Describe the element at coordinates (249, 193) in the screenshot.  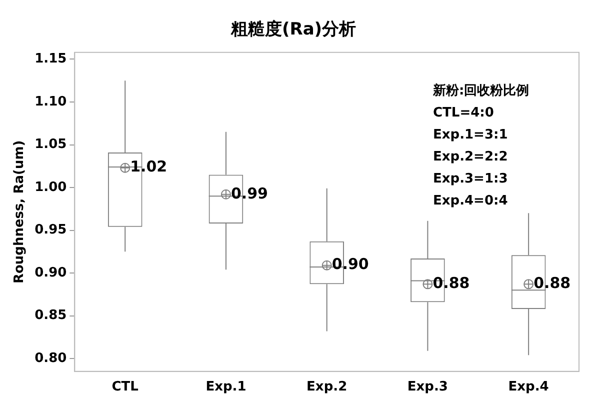
I see `text: 0.99` at that location.